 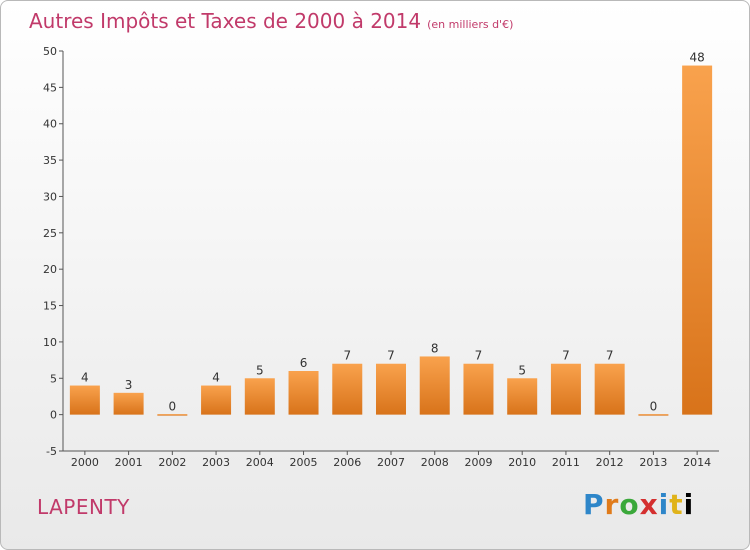 What do you see at coordinates (83, 507) in the screenshot?
I see `commune-name: LAPENTY` at bounding box center [83, 507].